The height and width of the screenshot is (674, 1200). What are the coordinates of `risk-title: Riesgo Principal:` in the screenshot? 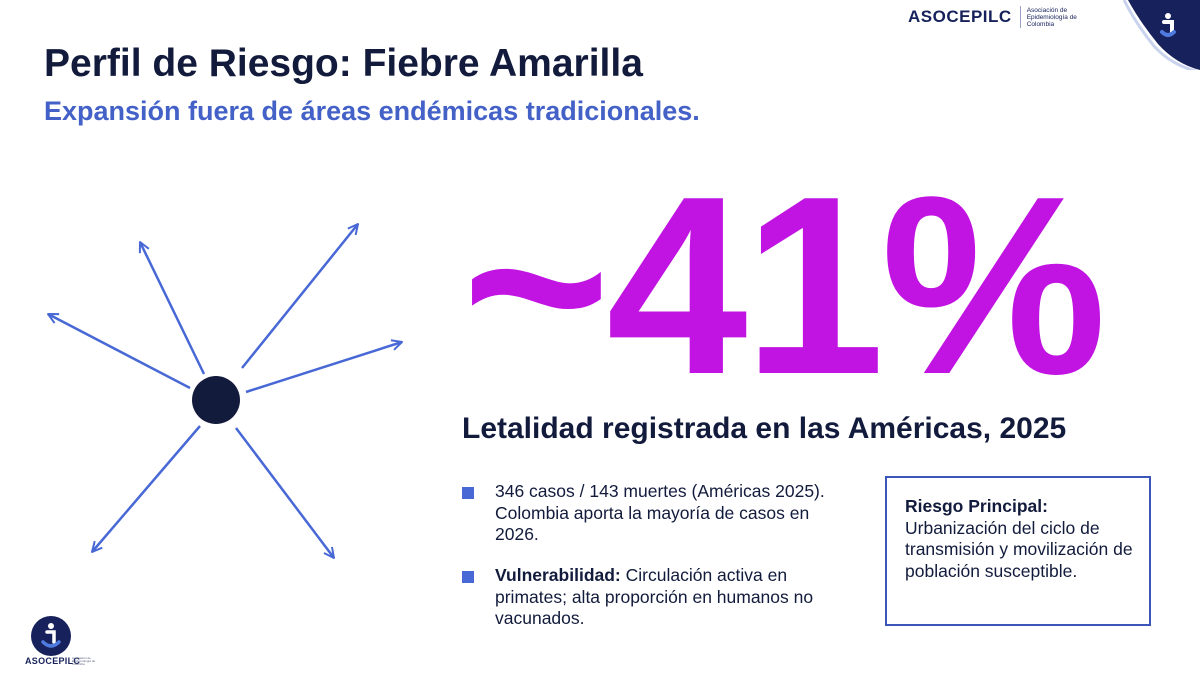 It's located at (976, 506).